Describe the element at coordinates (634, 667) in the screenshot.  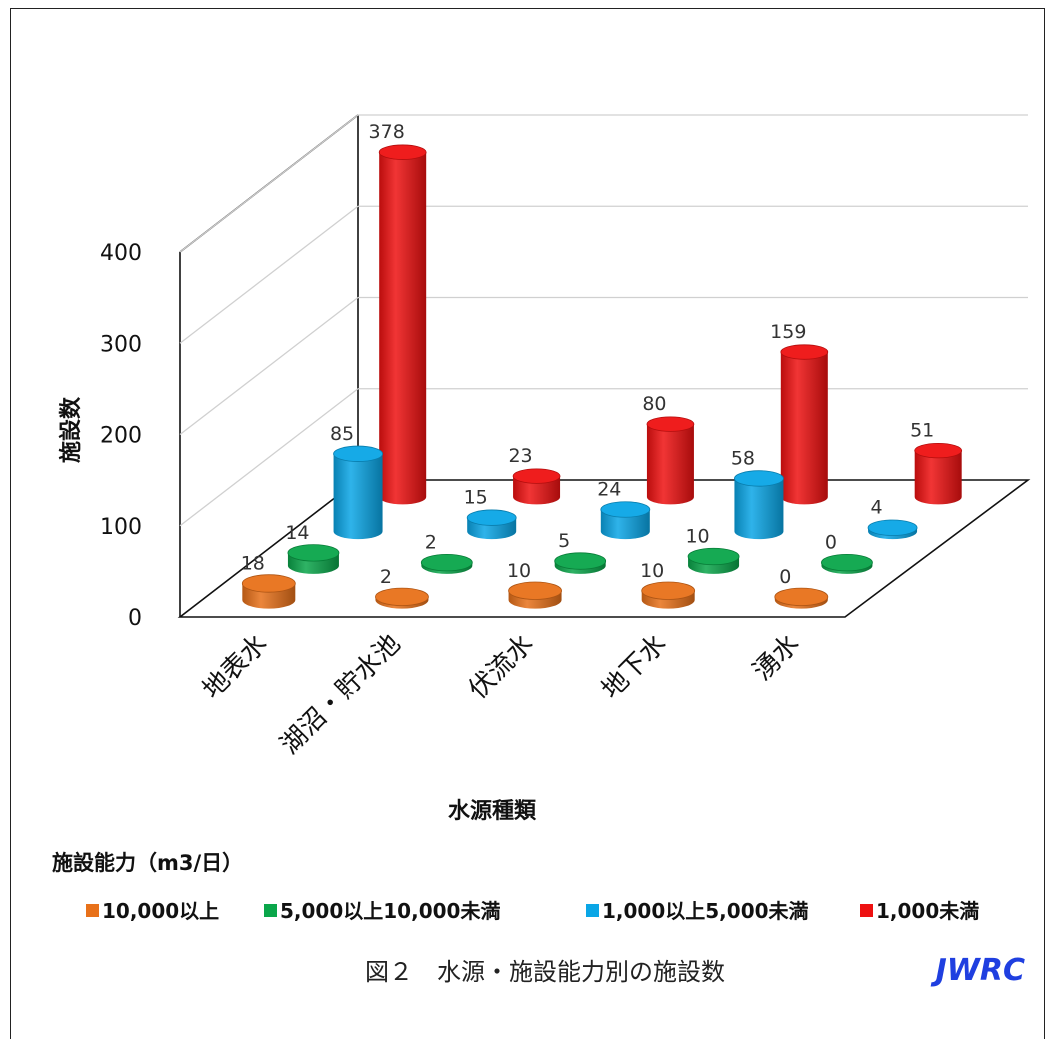
I see `x-category-label: 地下水` at that location.